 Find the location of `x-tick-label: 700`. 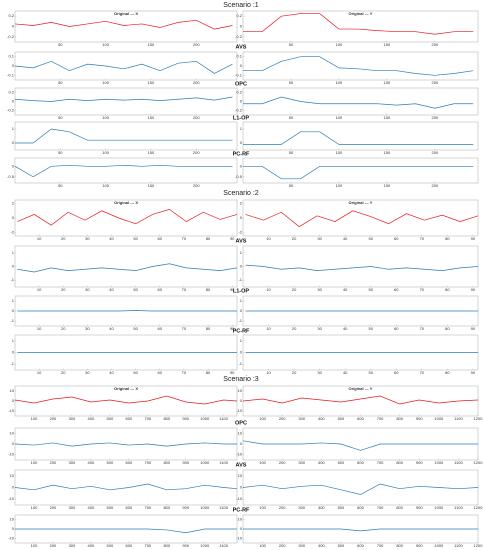

x-tick-label: 700 is located at coordinates (147, 418).